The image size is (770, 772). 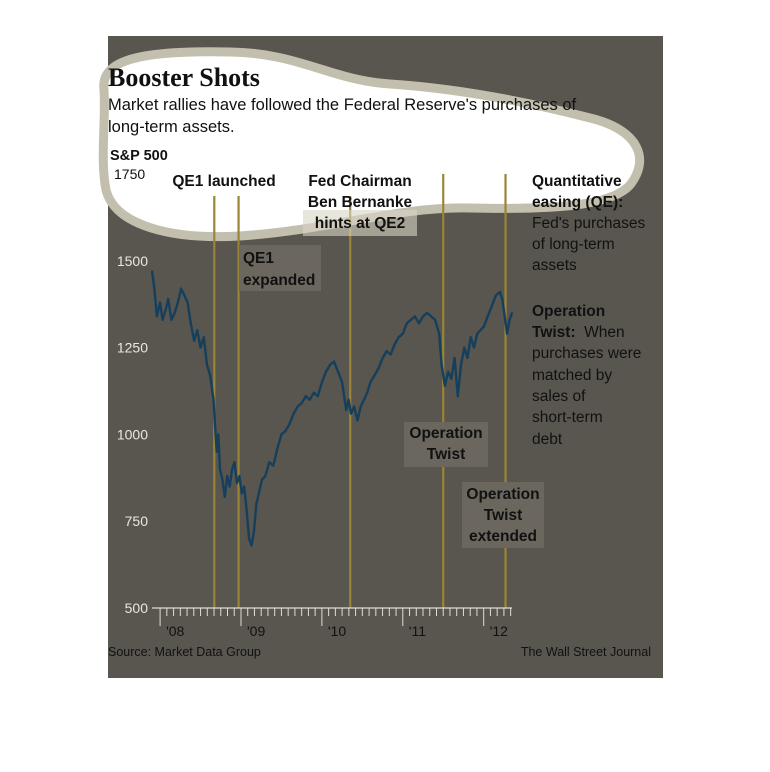 I want to click on y-axis-label: S&P 500, so click(x=139, y=156).